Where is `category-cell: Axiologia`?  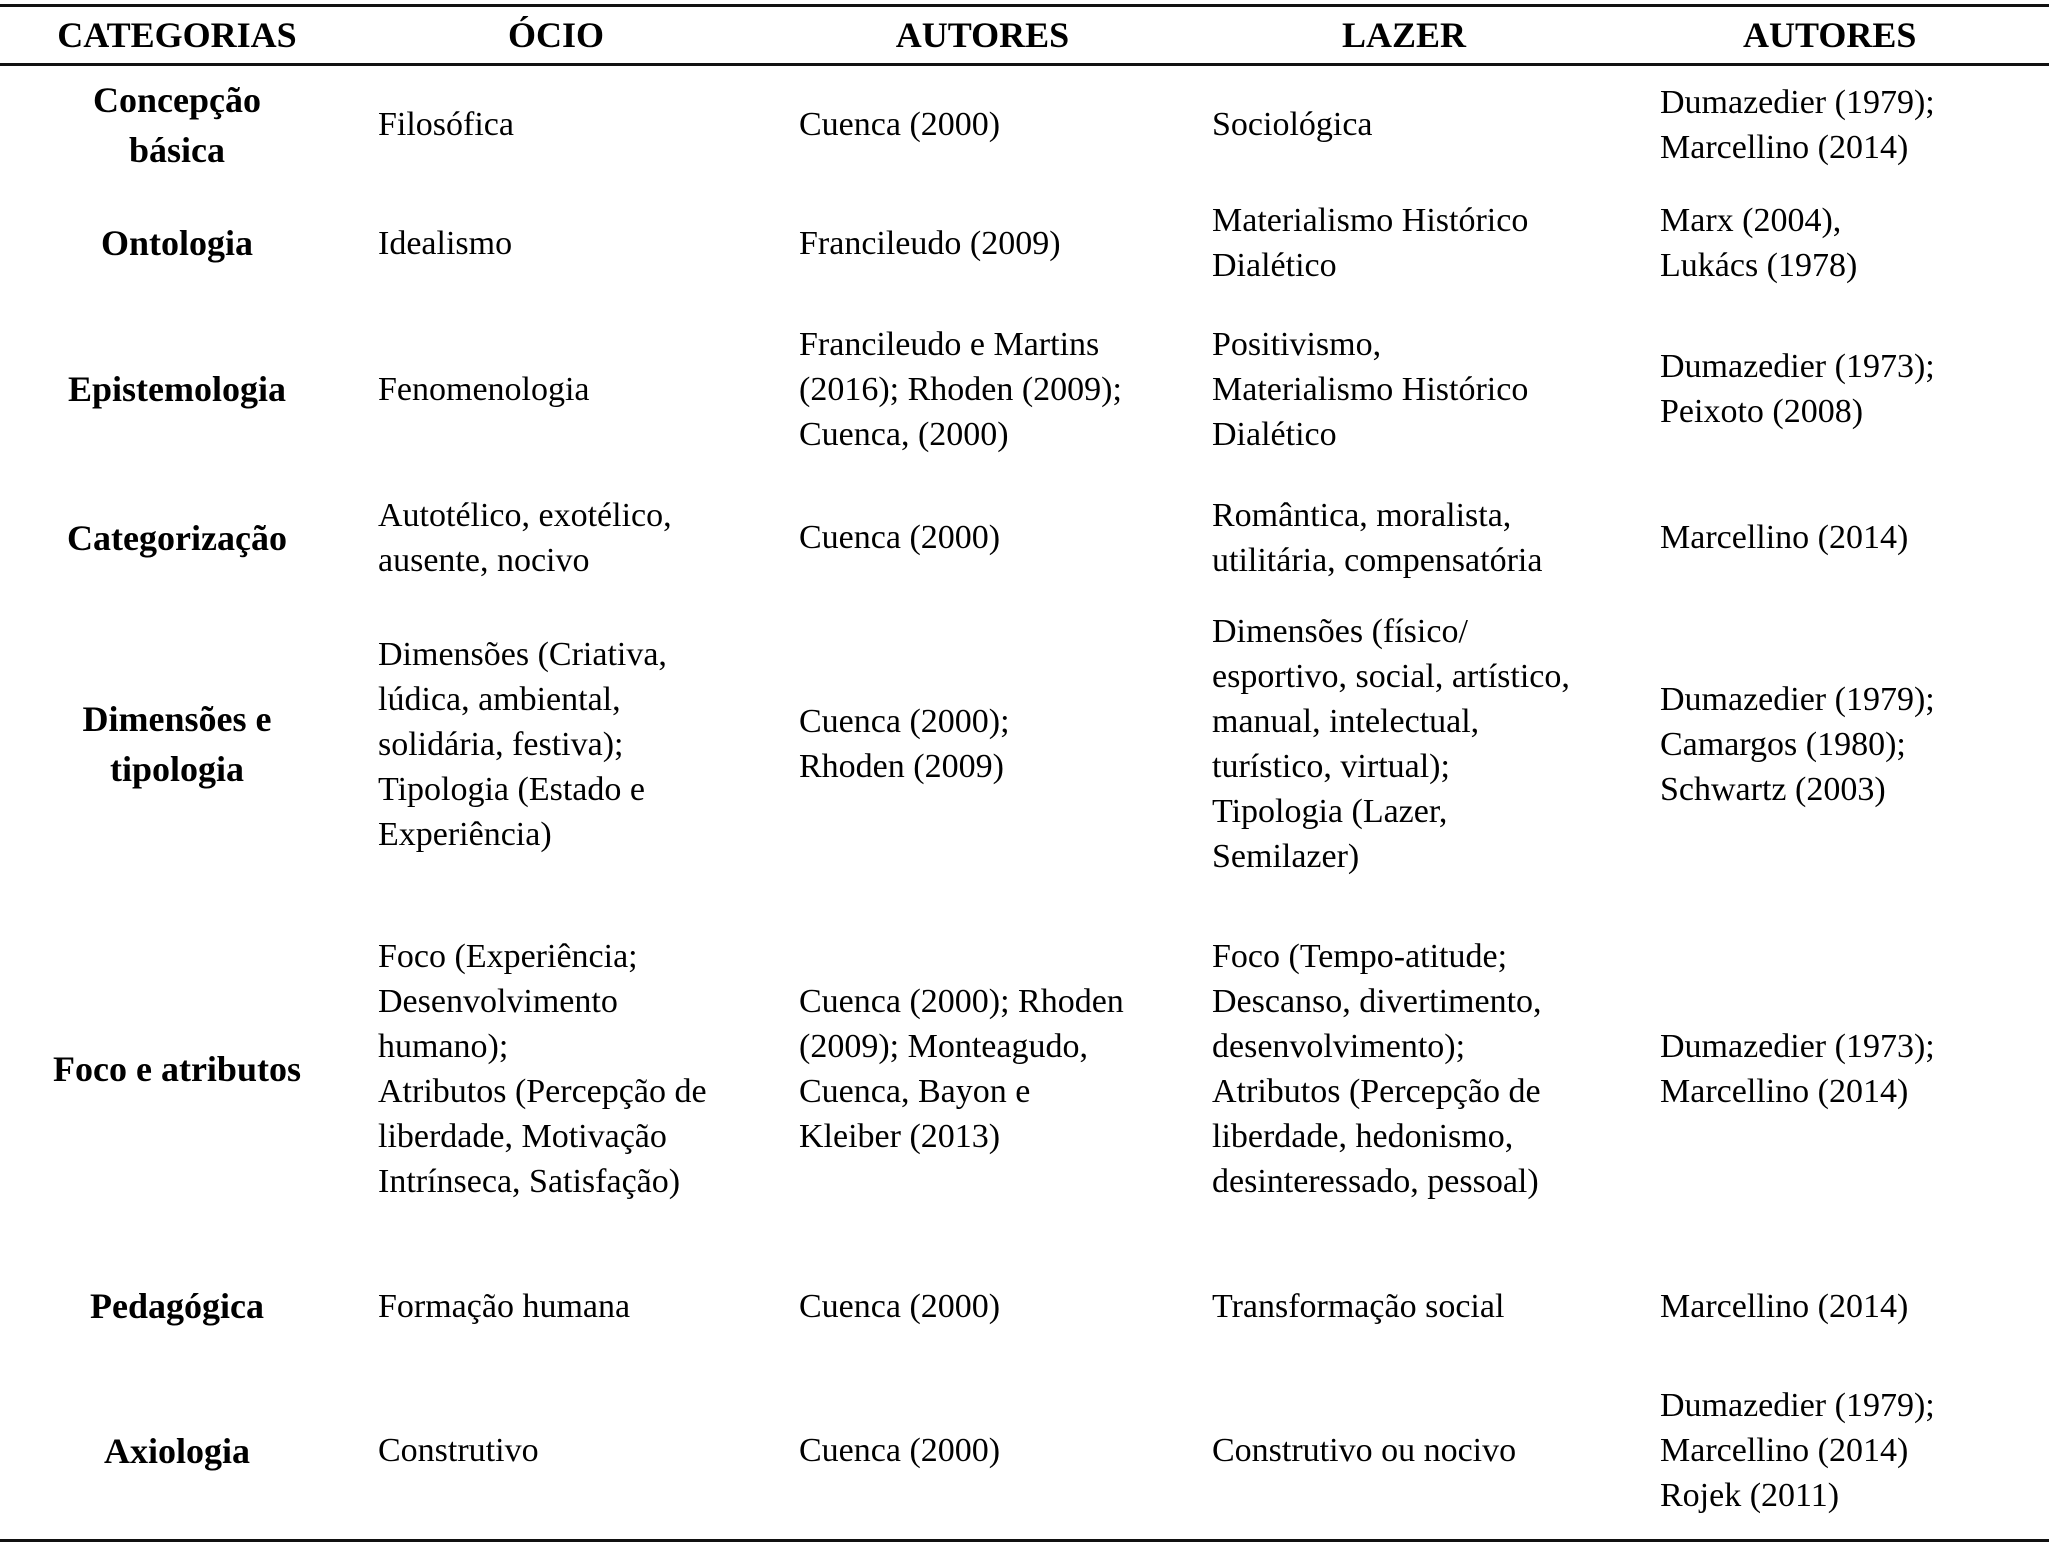
category-cell: Axiologia is located at coordinates (176, 1450).